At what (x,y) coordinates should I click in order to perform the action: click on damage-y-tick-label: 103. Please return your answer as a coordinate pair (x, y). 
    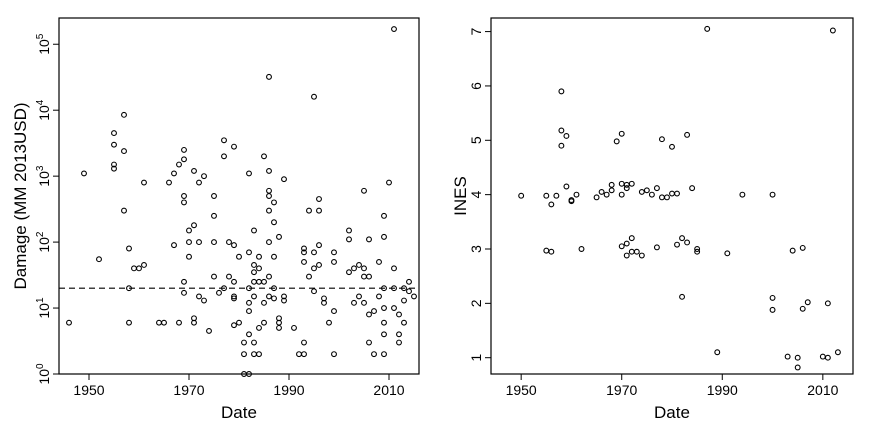
    Looking at the image, I should click on (43, 176).